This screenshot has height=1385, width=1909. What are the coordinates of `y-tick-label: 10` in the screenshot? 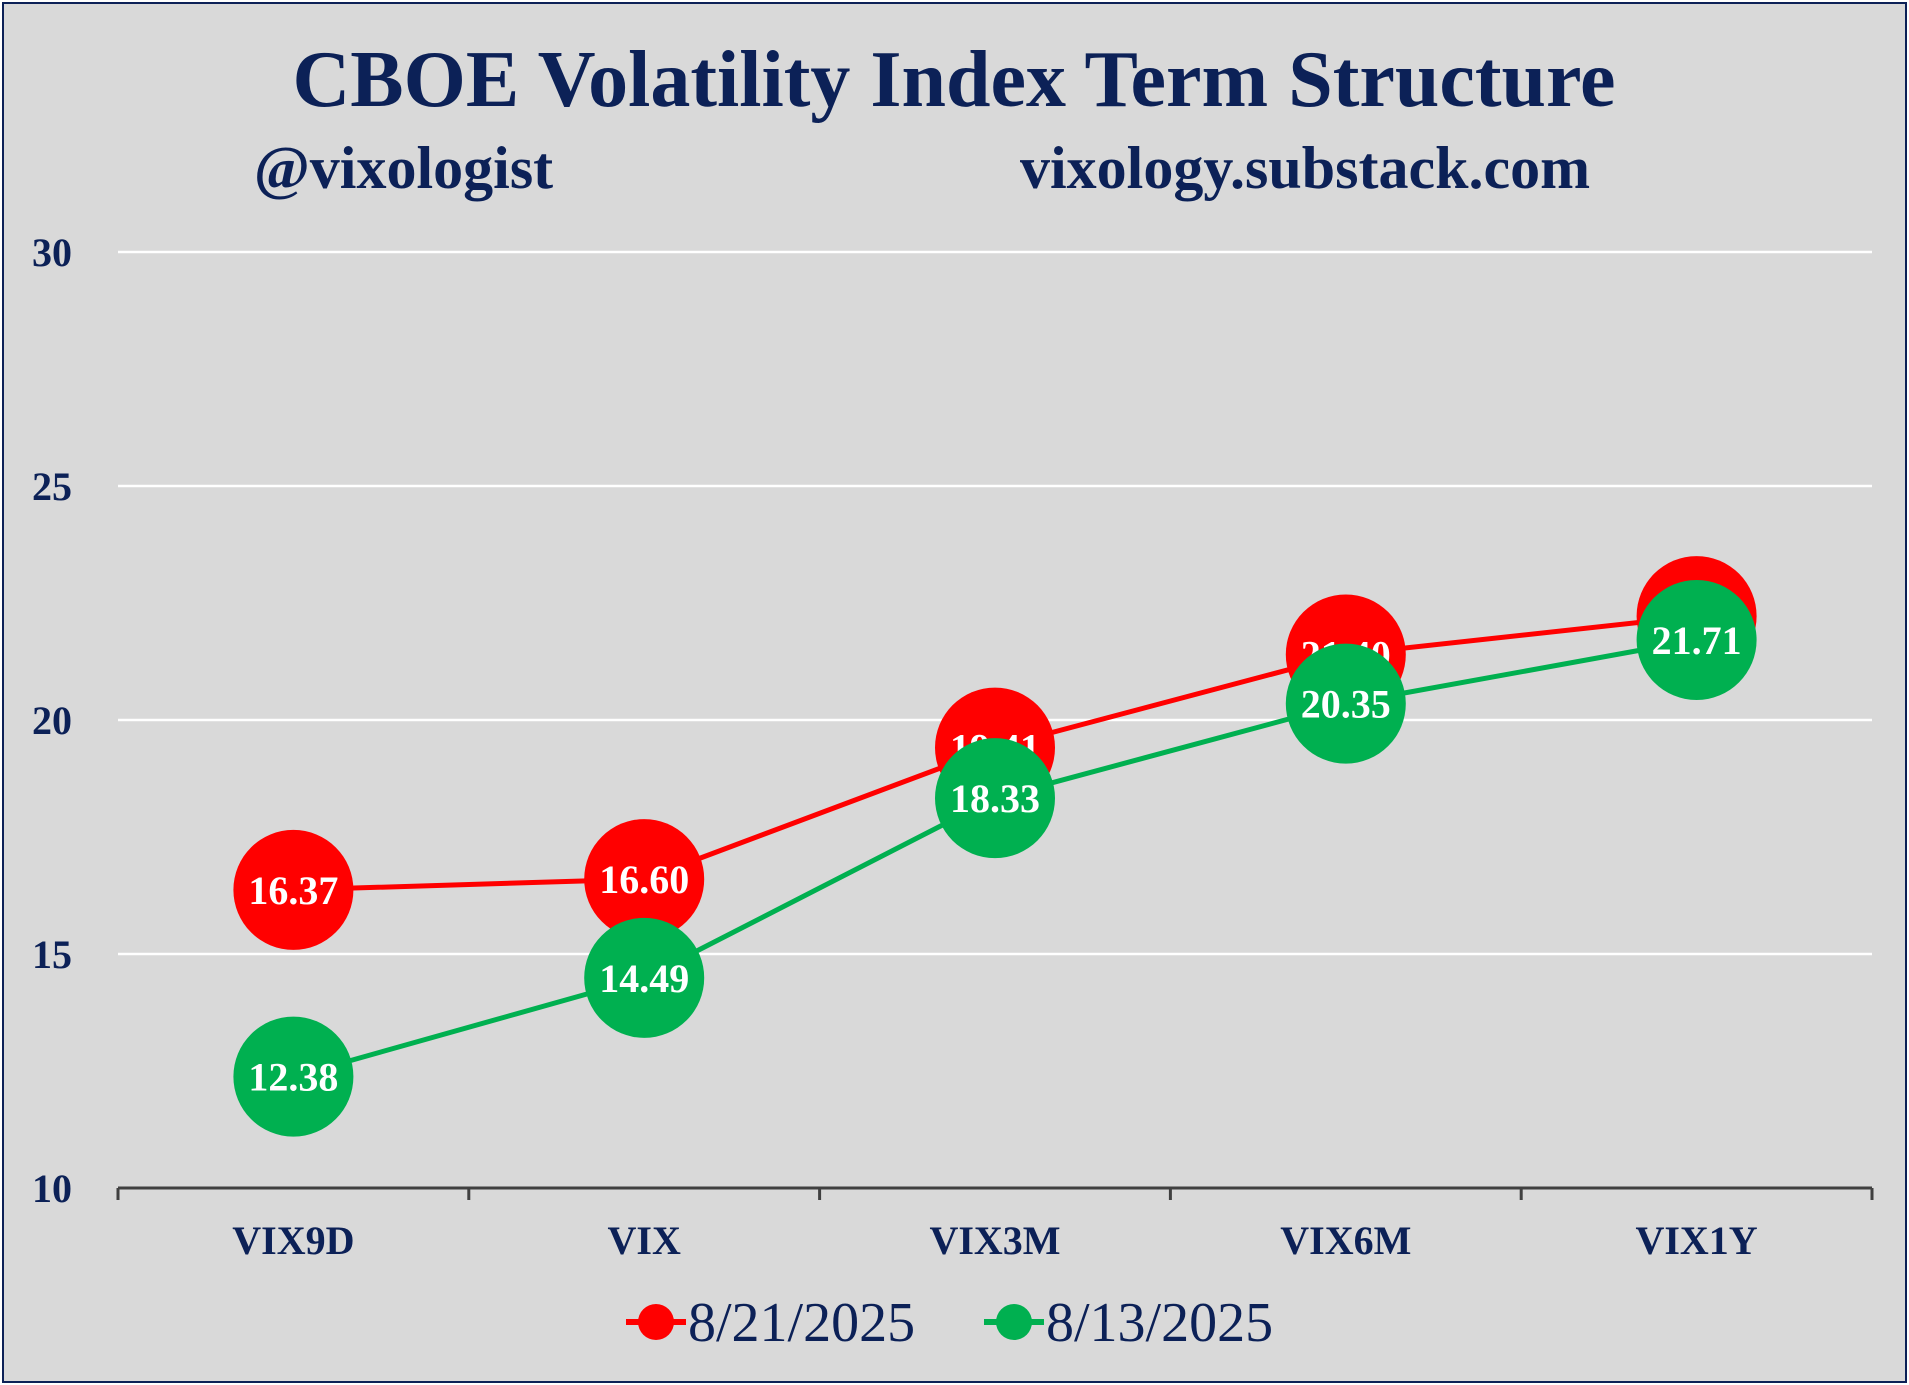 It's located at (52, 1188).